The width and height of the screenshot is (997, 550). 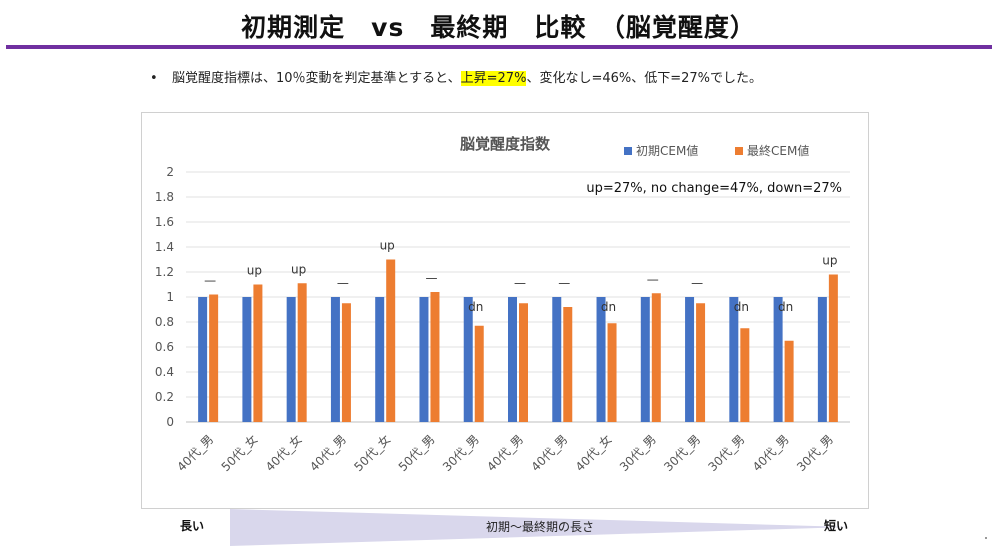 I want to click on legend-swatch-initial, so click(x=628, y=151).